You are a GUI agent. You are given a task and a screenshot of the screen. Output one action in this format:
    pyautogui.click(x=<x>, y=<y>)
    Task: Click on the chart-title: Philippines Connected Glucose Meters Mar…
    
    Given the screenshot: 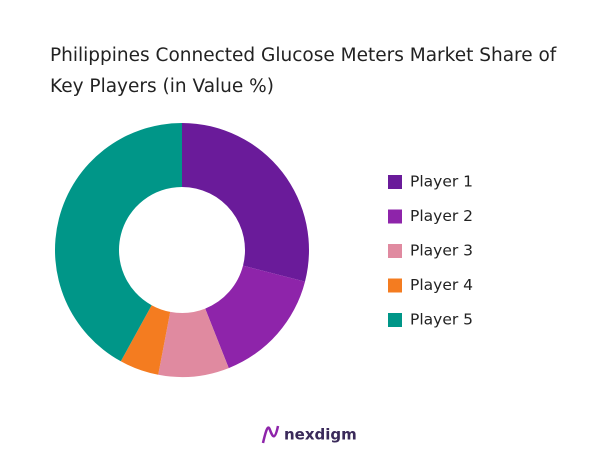 What is the action you would take?
    pyautogui.click(x=303, y=71)
    